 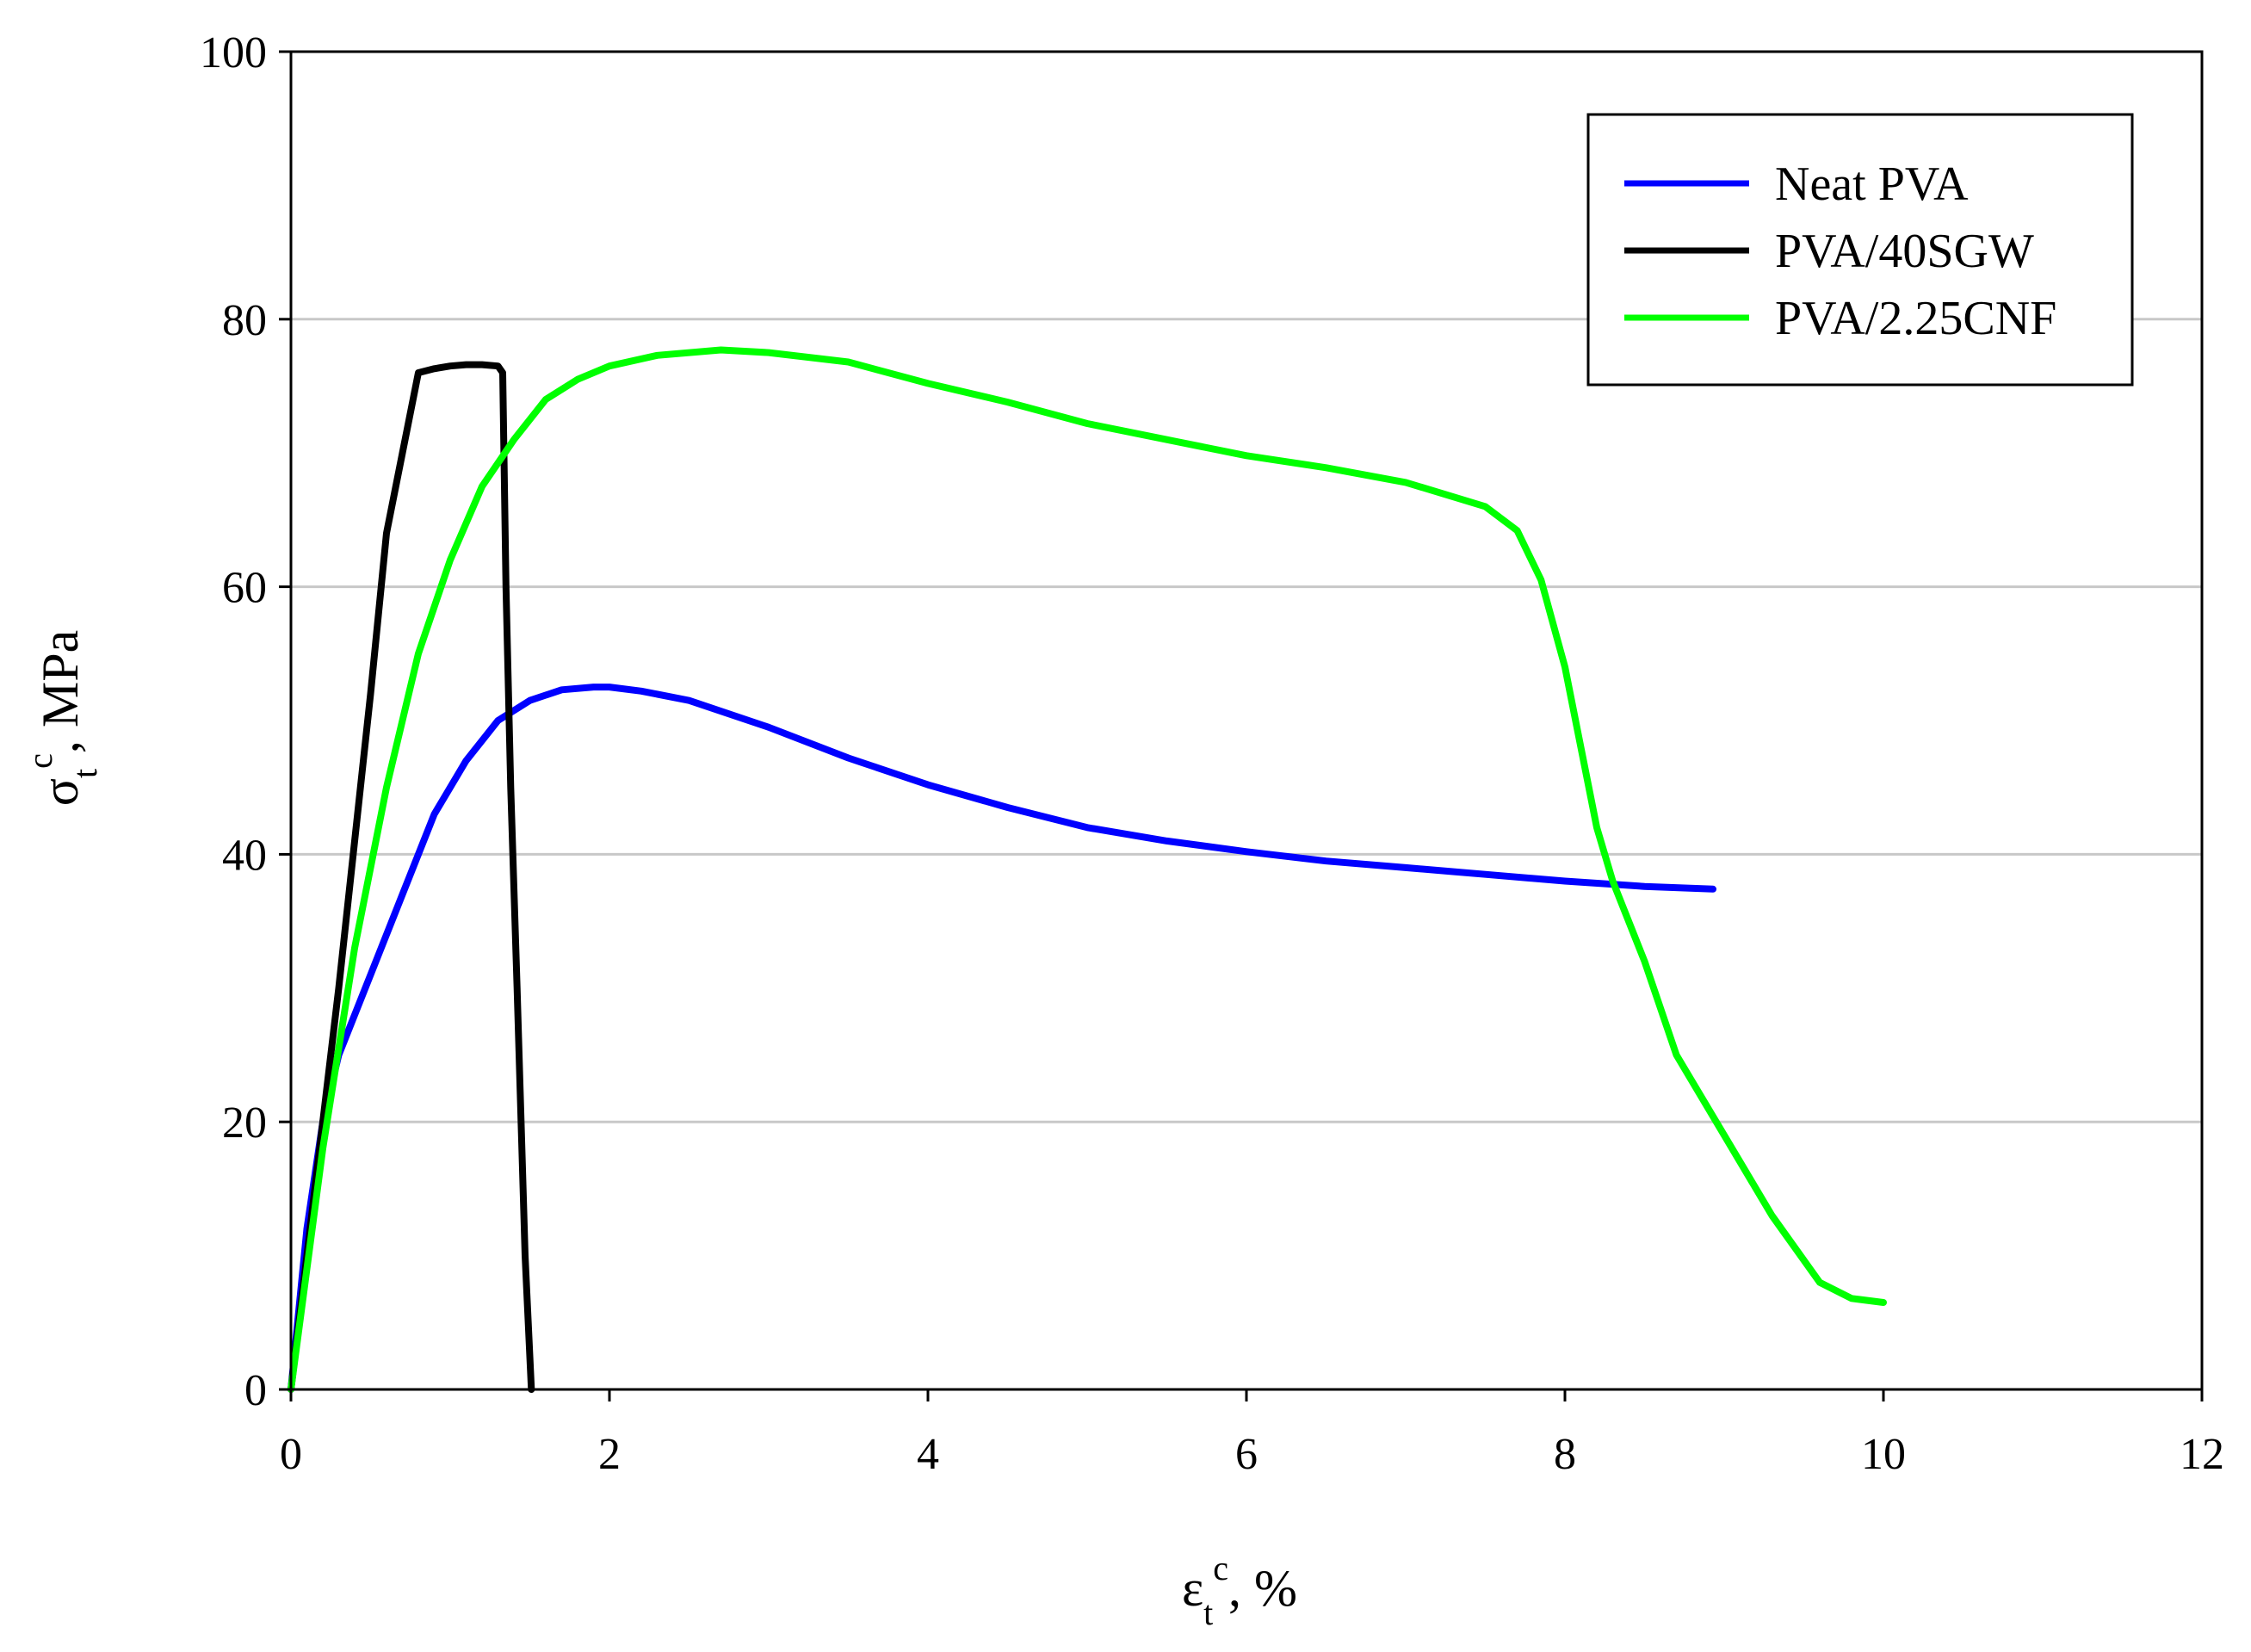 I want to click on y-axis-title: σtc, MPa, so click(x=63, y=718).